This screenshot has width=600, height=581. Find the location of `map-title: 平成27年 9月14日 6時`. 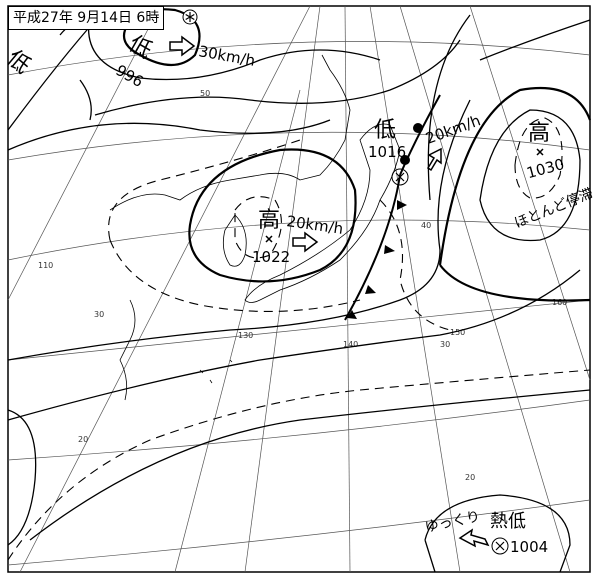

map-title: 平成27年 9月14日 6時 is located at coordinates (86, 18).